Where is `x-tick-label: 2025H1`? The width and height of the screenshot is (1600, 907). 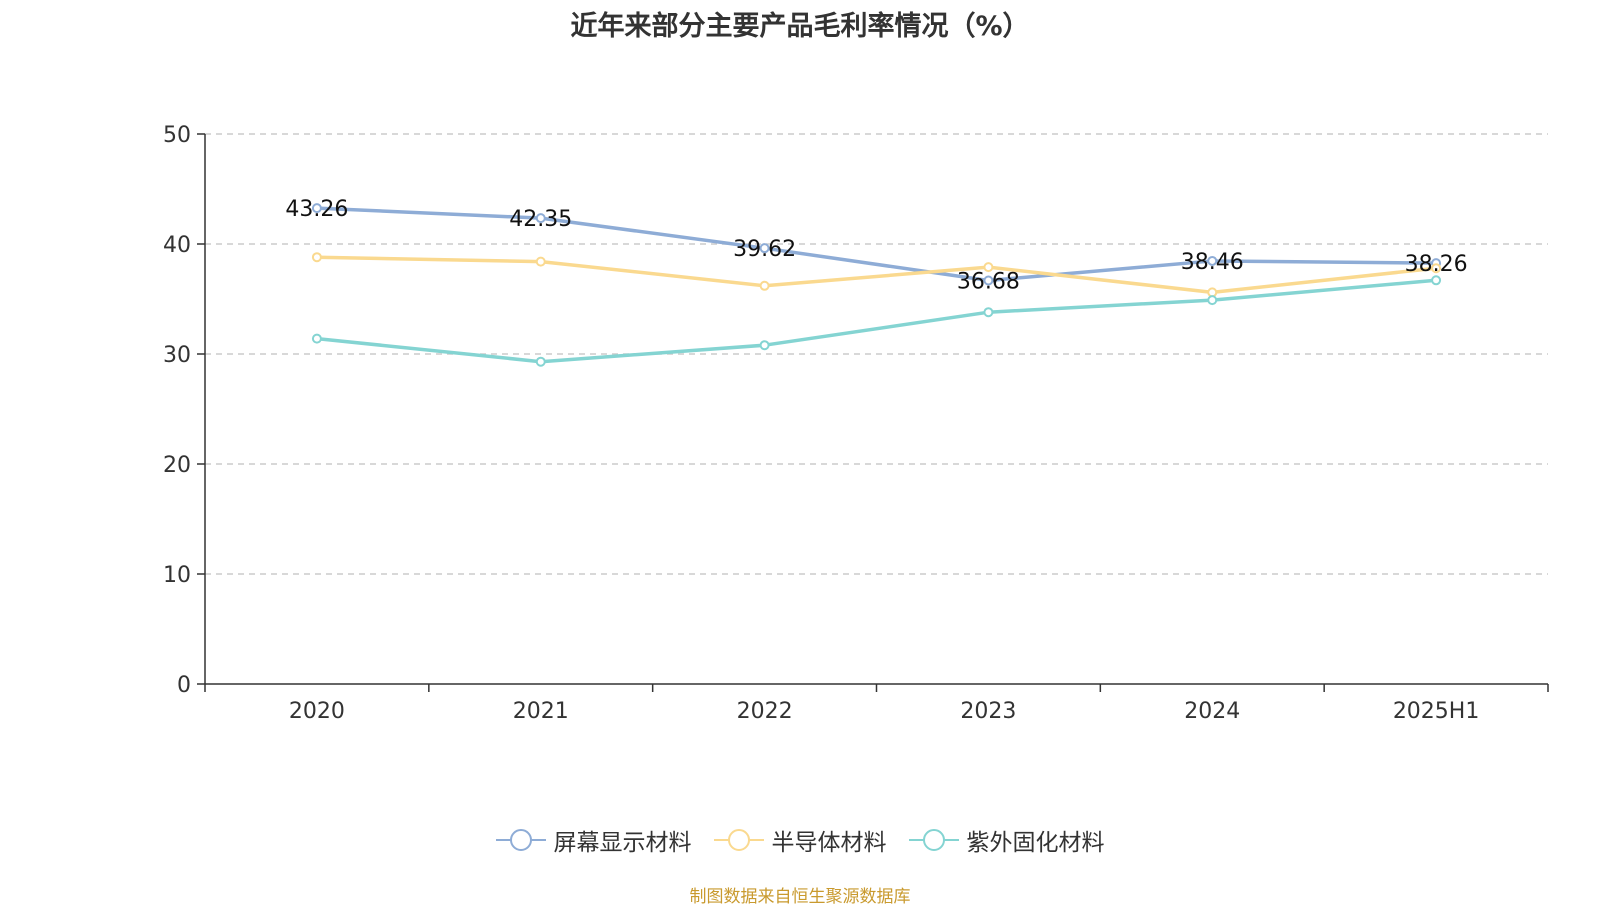
x-tick-label: 2025H1 is located at coordinates (1436, 711).